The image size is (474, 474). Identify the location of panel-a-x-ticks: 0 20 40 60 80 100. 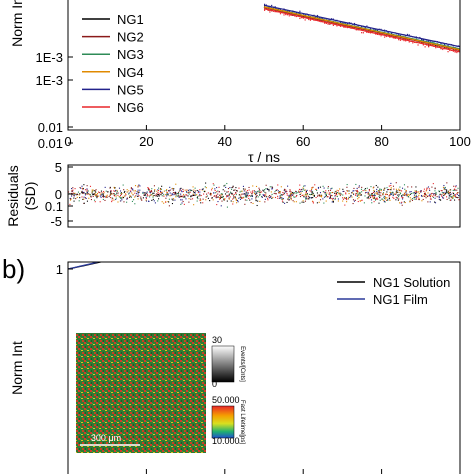
(267, 137).